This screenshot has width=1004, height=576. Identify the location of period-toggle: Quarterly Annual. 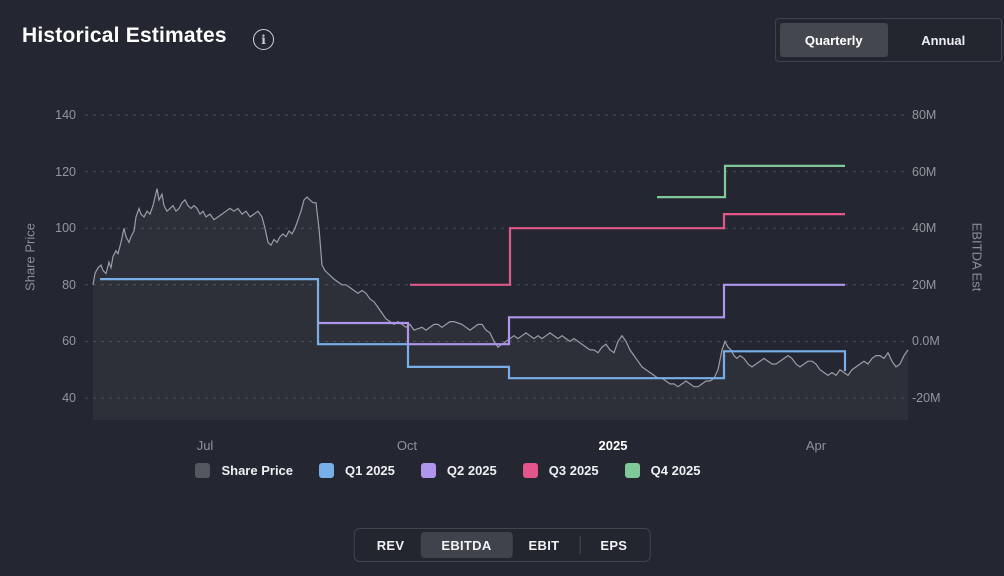
(888, 40).